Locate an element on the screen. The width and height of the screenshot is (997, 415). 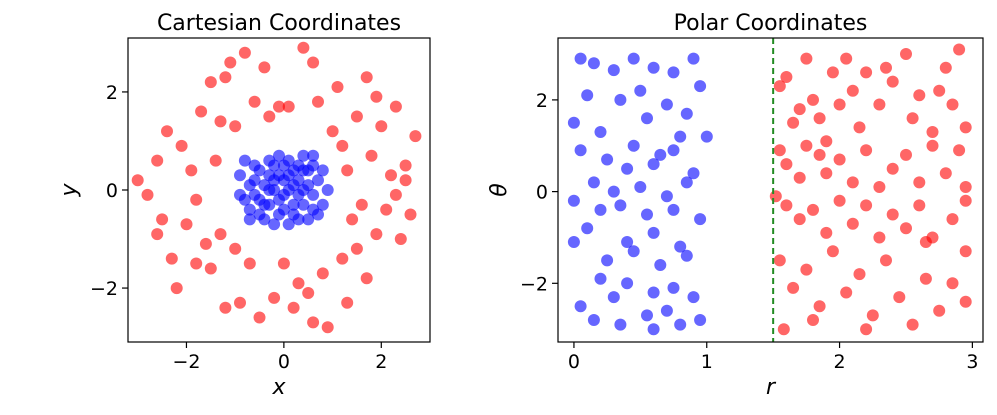
polar-ylabel: θ is located at coordinates (499, 190).